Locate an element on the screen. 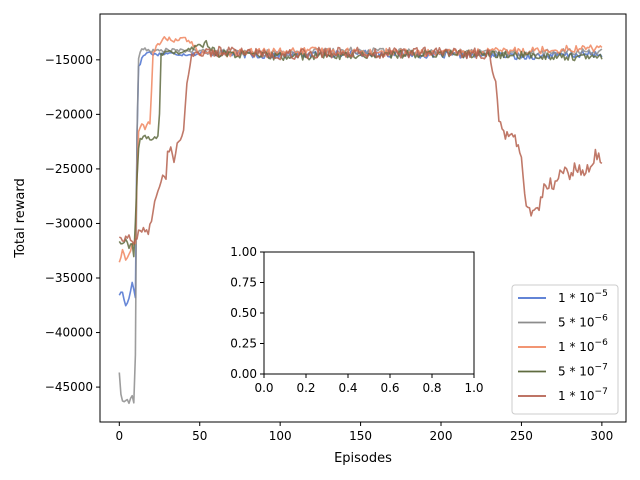 The width and height of the screenshot is (640, 480). x-tick-label: 200 is located at coordinates (441, 436).